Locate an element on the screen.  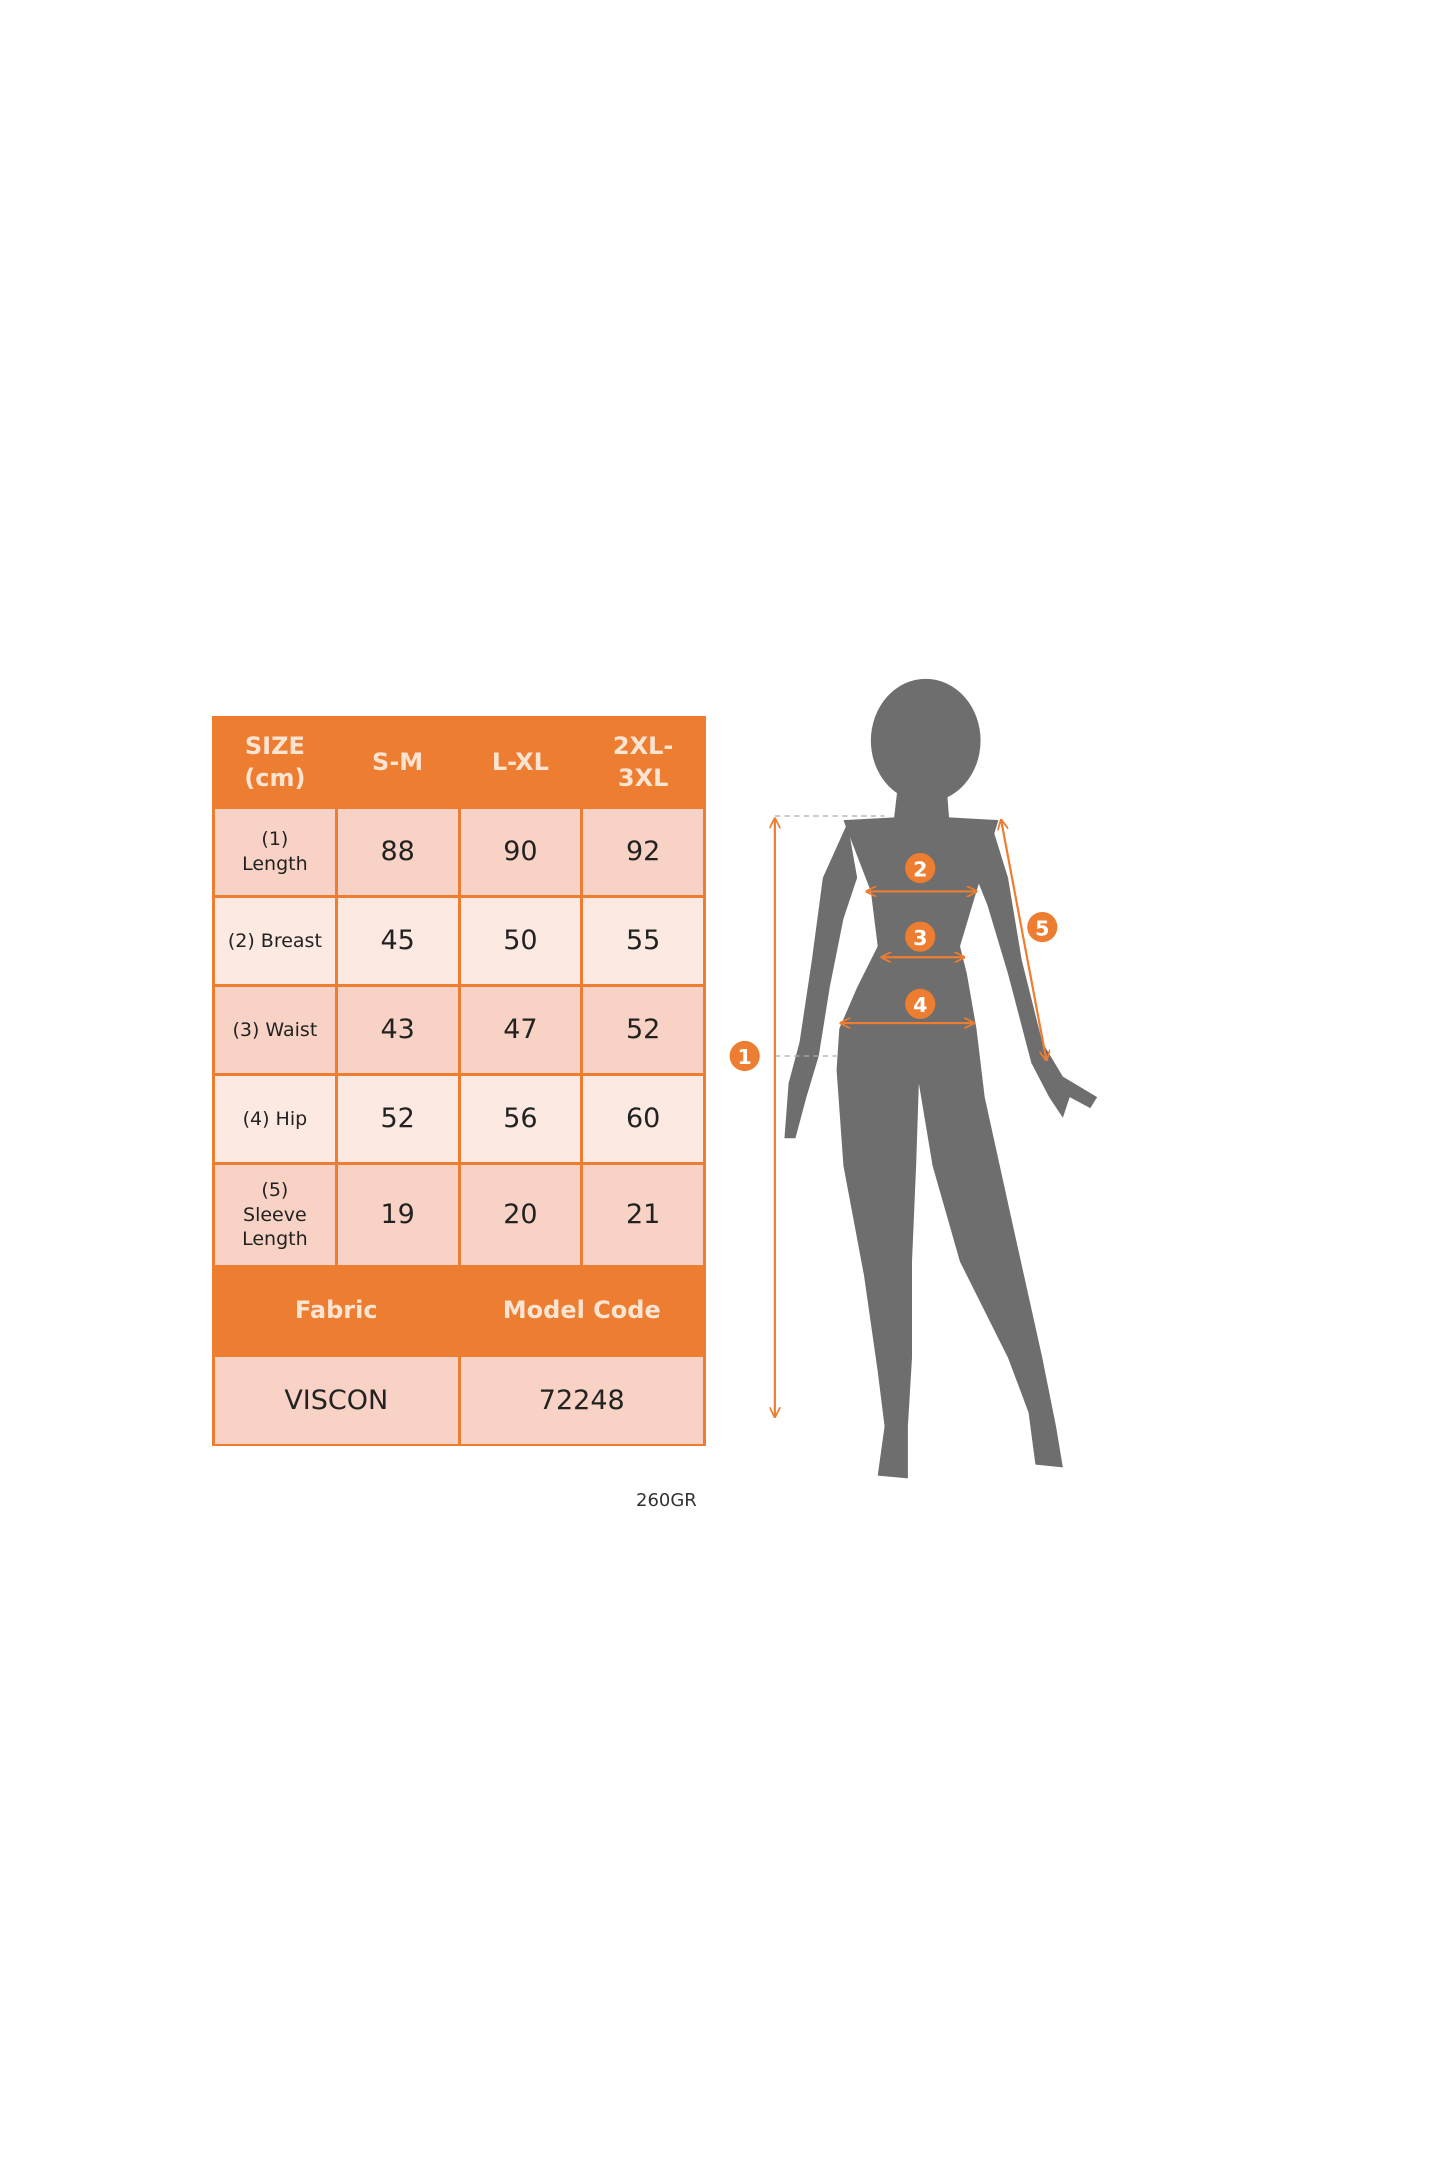
marker-4: 4 is located at coordinates (920, 1003).